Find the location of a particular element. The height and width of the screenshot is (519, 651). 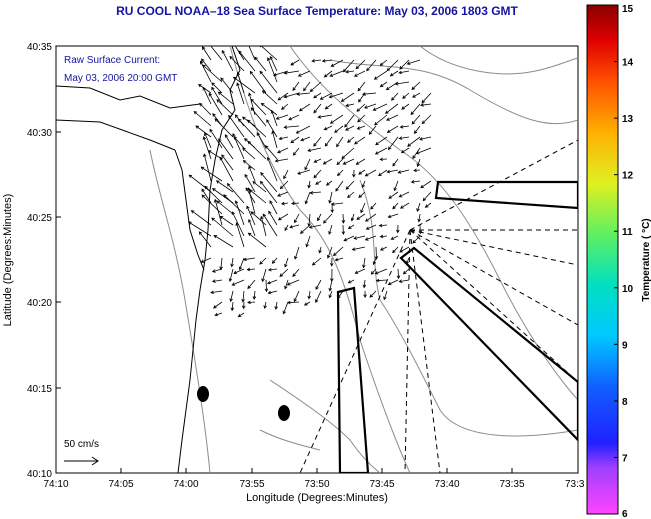

shoreline-path is located at coordinates (128, 97).